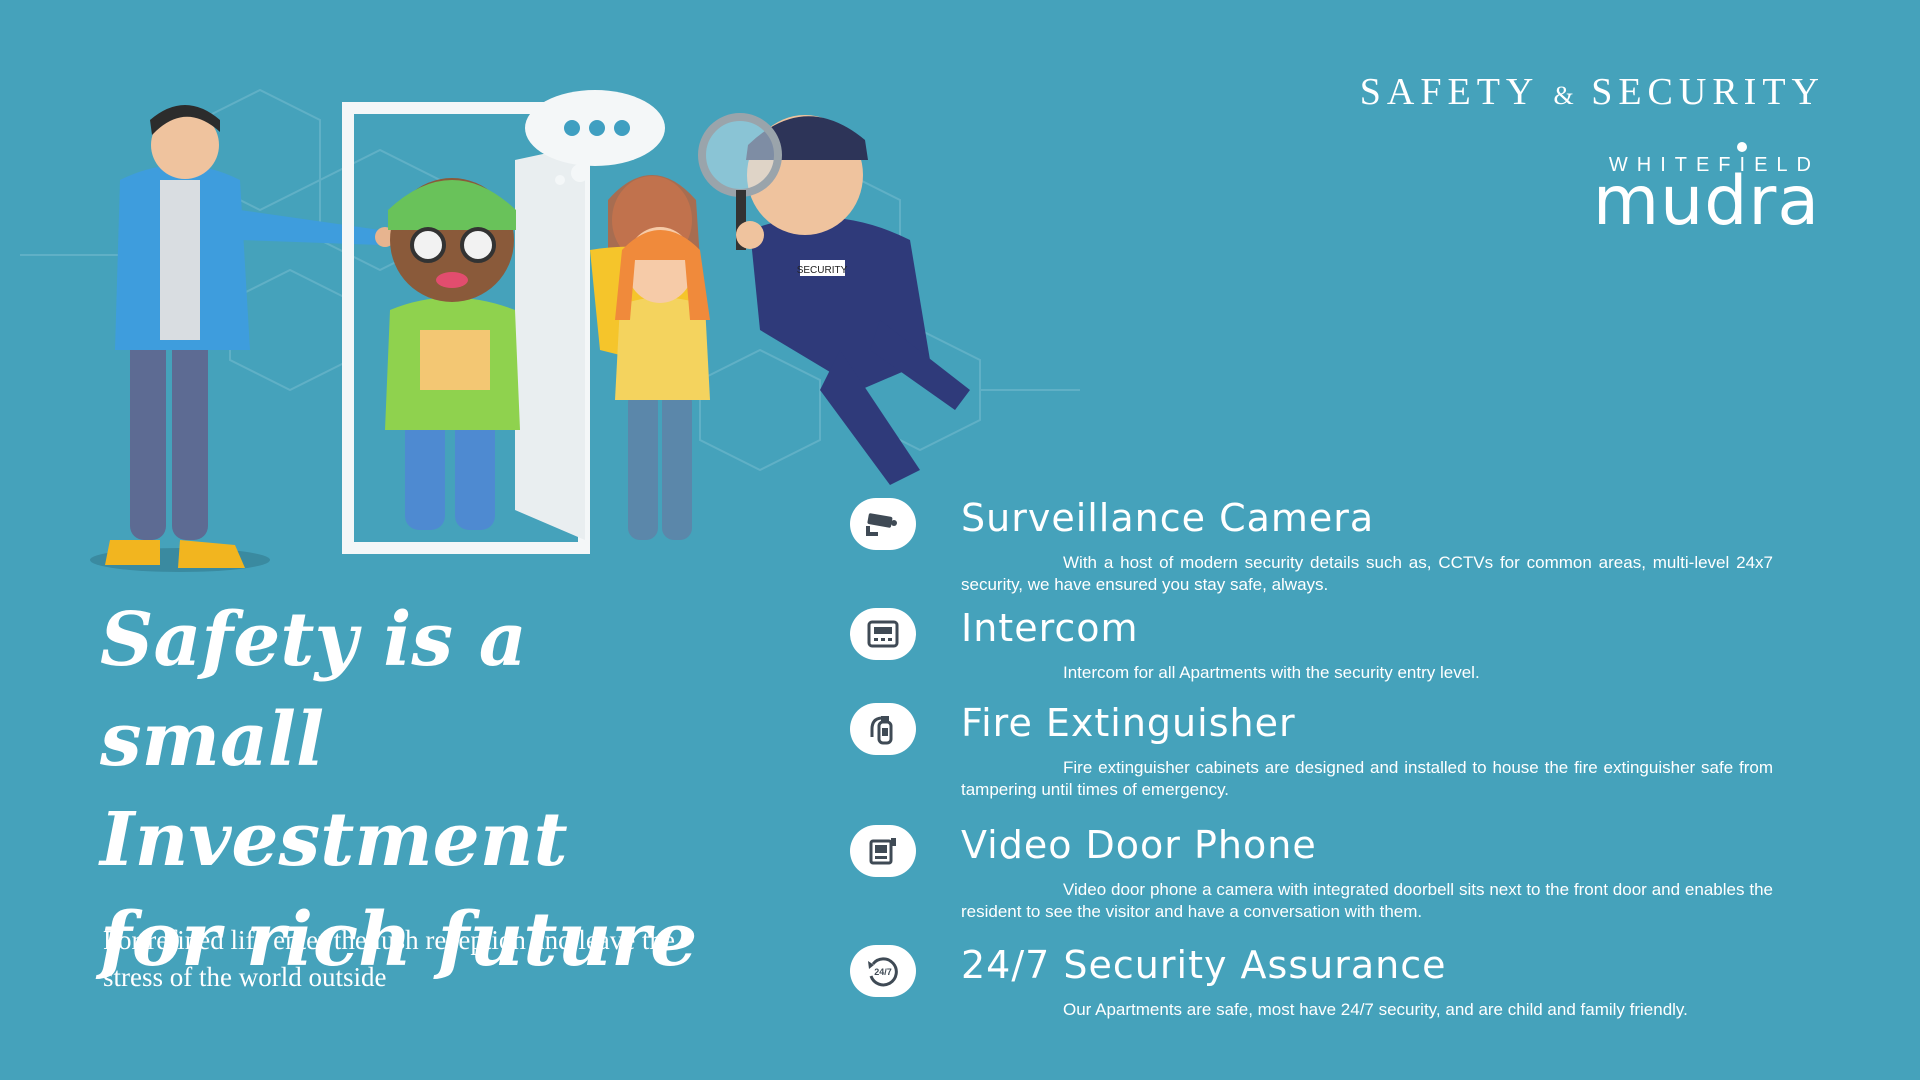 This screenshot has height=1080, width=1920. I want to click on intercom-icon, so click(883, 634).